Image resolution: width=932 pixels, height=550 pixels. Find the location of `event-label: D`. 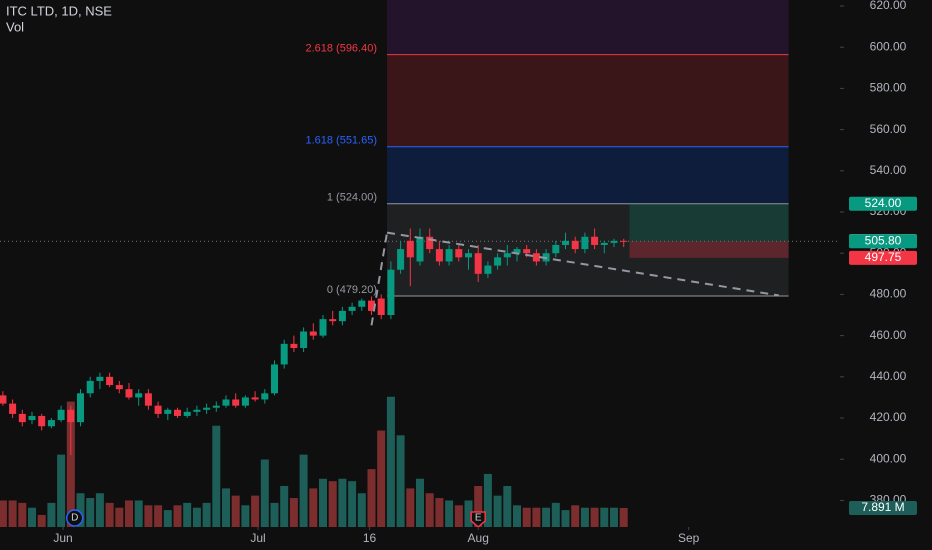

event-label: D is located at coordinates (74, 518).